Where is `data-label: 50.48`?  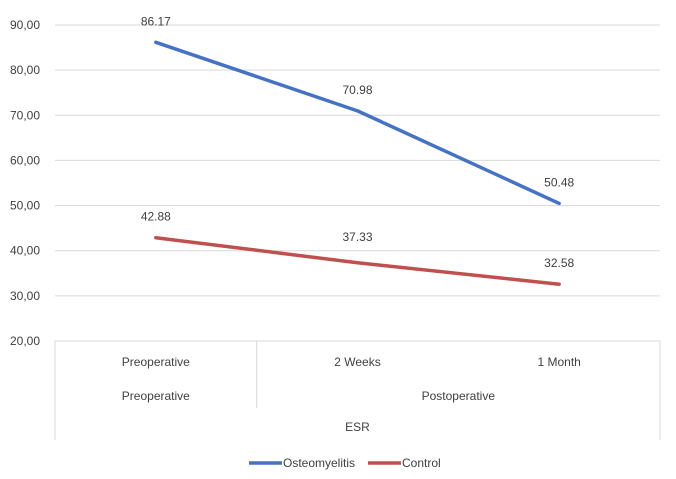
data-label: 50.48 is located at coordinates (559, 182).